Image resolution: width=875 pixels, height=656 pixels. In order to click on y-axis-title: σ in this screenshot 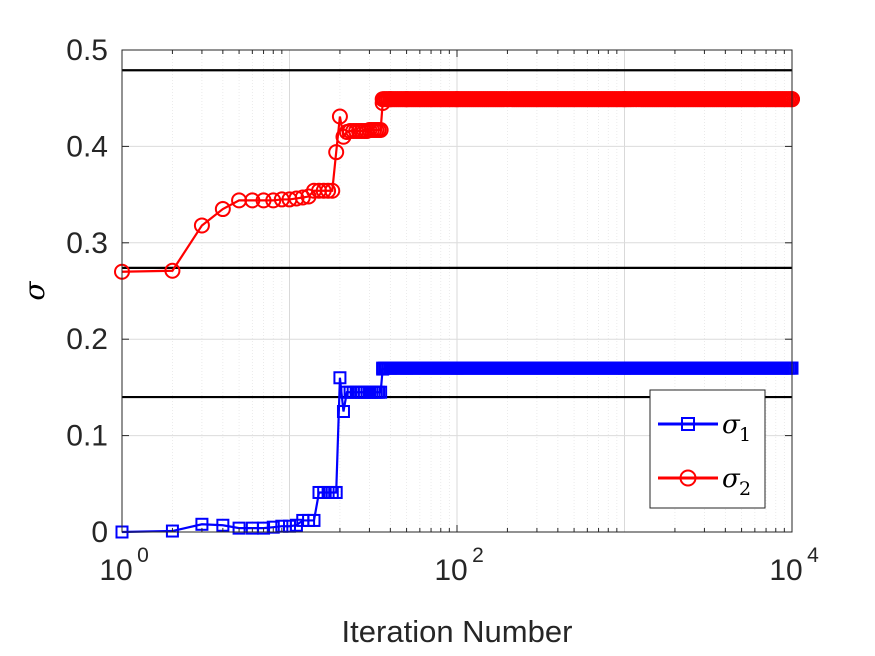, I will do `click(34, 291)`.